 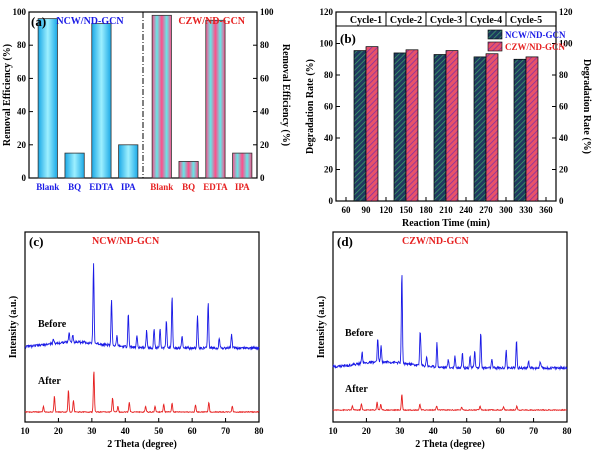 What do you see at coordinates (535, 35) in the screenshot?
I see `legend-label: NCW/ND-GCN` at bounding box center [535, 35].